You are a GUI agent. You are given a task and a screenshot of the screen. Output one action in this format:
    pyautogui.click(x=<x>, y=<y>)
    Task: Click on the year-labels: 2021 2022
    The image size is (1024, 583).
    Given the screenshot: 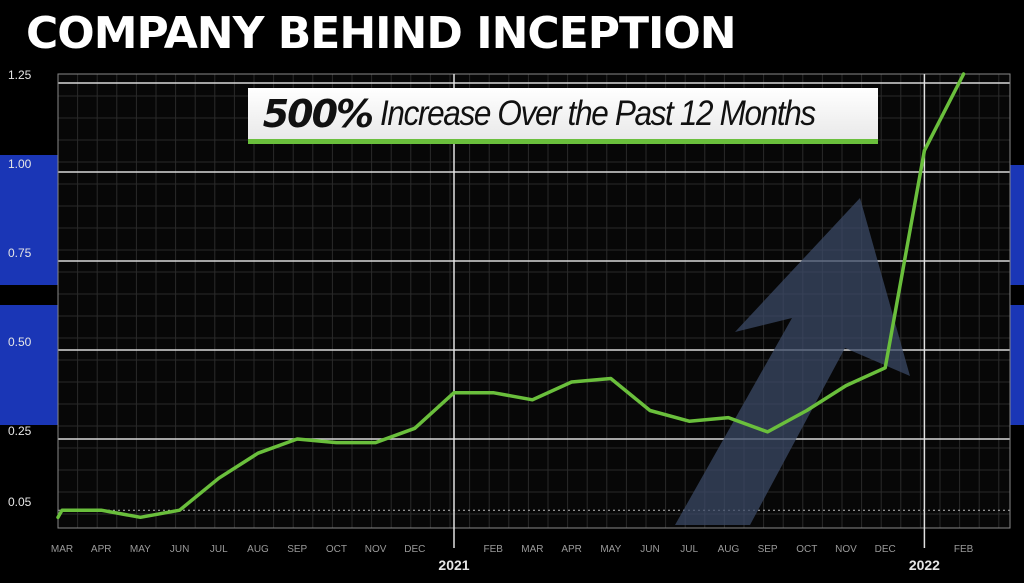 What is the action you would take?
    pyautogui.click(x=689, y=565)
    